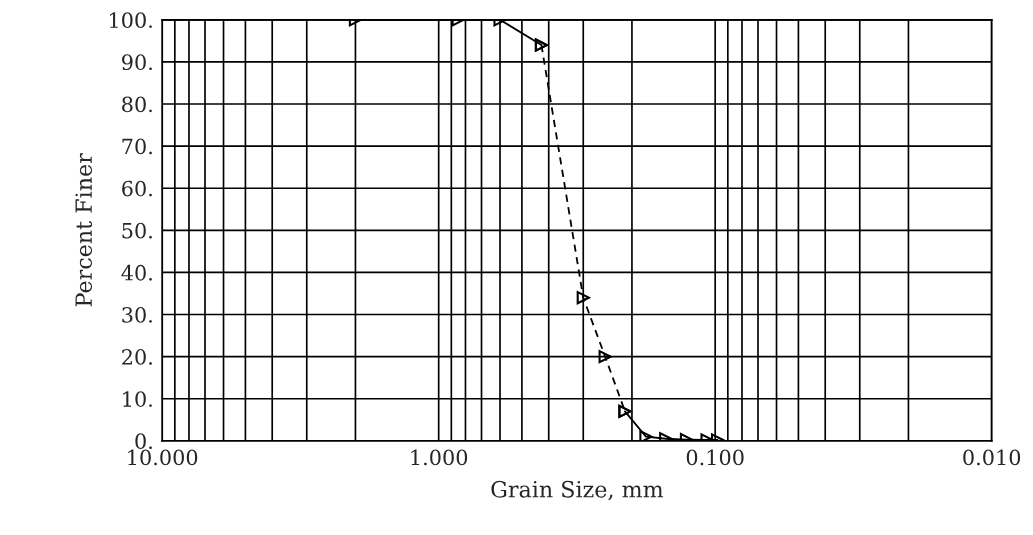  What do you see at coordinates (84, 230) in the screenshot?
I see `y-axis-title: Percent Finer` at bounding box center [84, 230].